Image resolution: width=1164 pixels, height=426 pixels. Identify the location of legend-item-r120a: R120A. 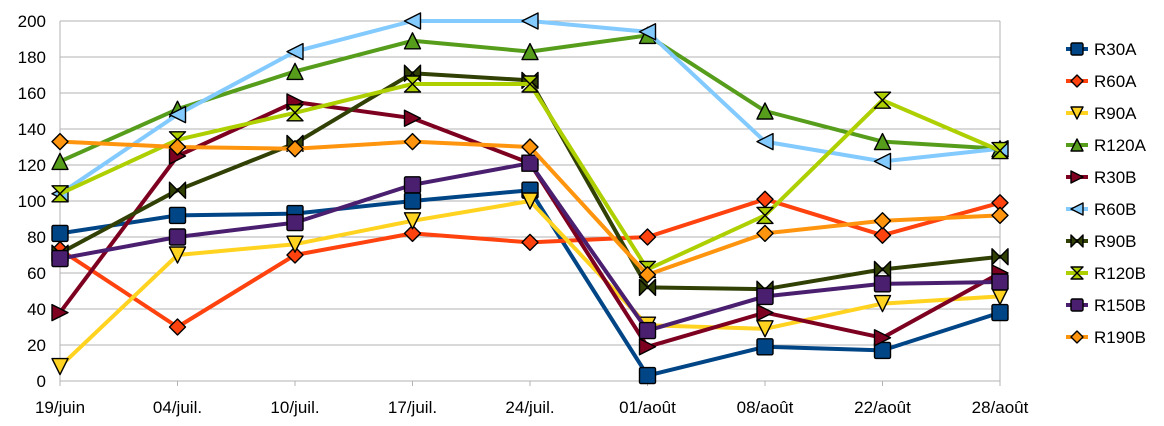
(1106, 145).